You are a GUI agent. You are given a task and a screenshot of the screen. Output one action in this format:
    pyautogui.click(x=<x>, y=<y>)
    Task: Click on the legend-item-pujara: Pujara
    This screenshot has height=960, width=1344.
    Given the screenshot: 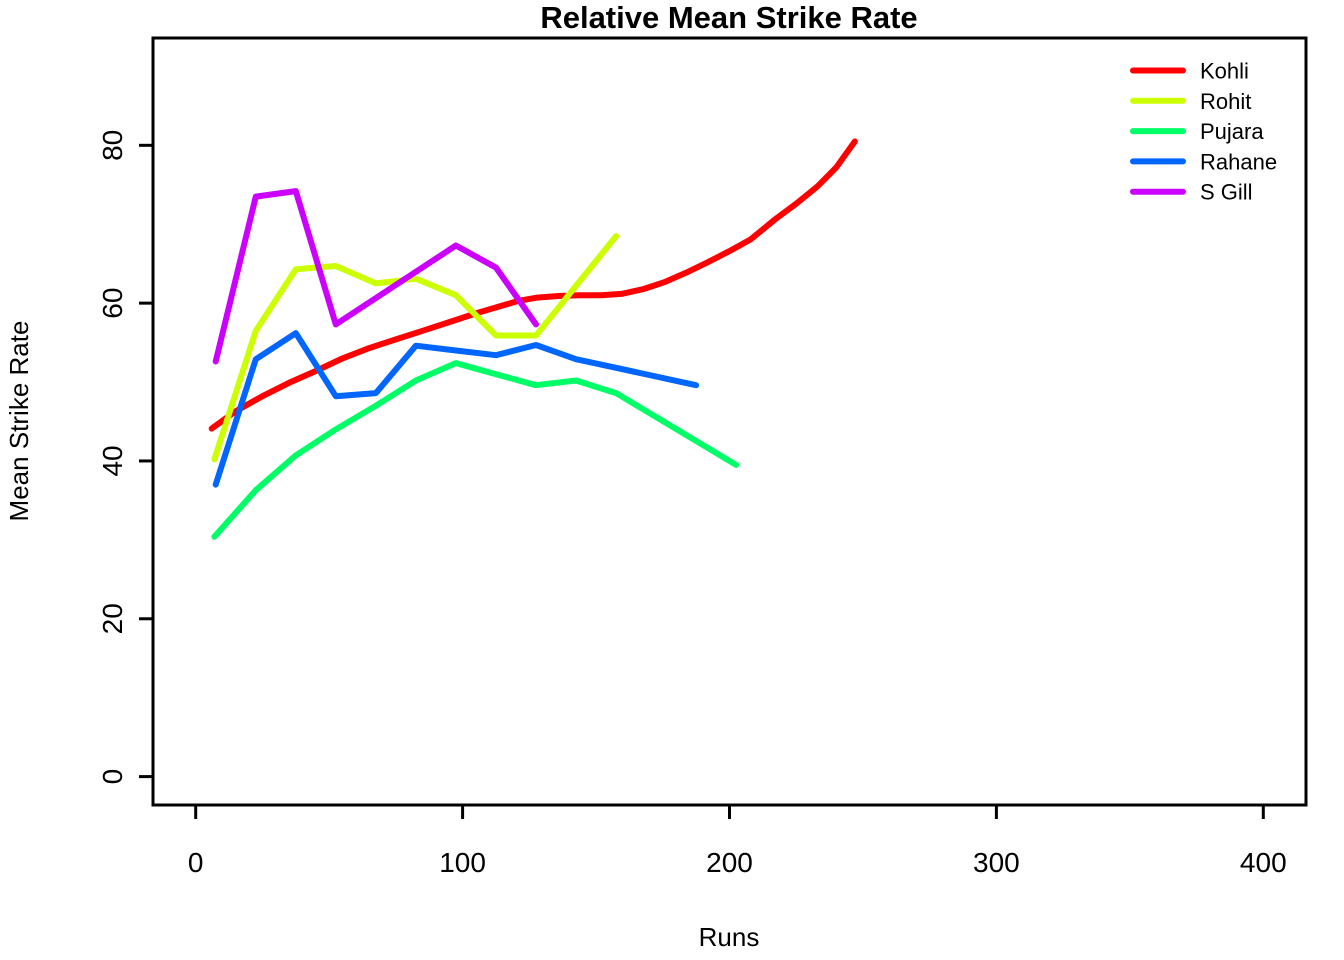 What is the action you would take?
    pyautogui.click(x=1197, y=131)
    